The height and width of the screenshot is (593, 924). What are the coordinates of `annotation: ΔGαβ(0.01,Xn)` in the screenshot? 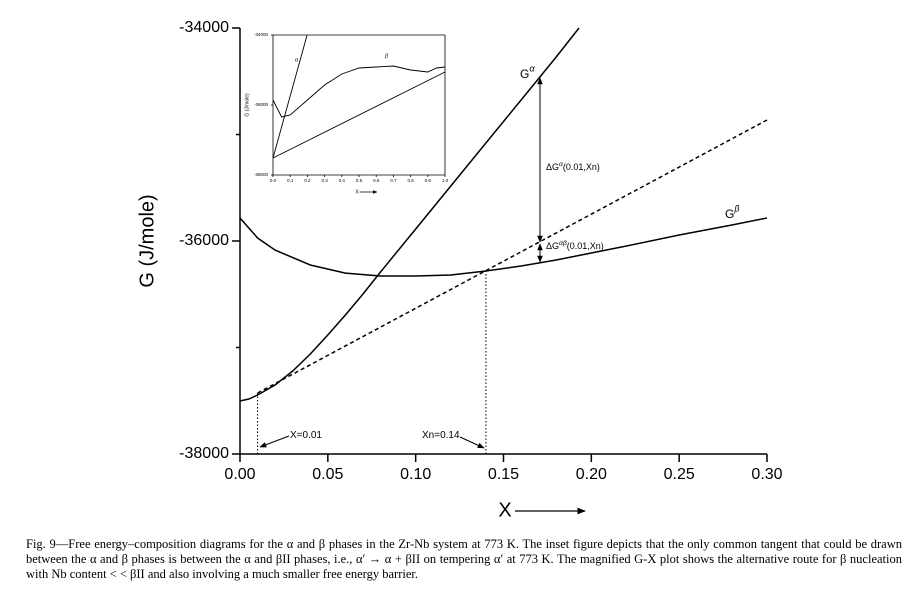 It's located at (575, 246).